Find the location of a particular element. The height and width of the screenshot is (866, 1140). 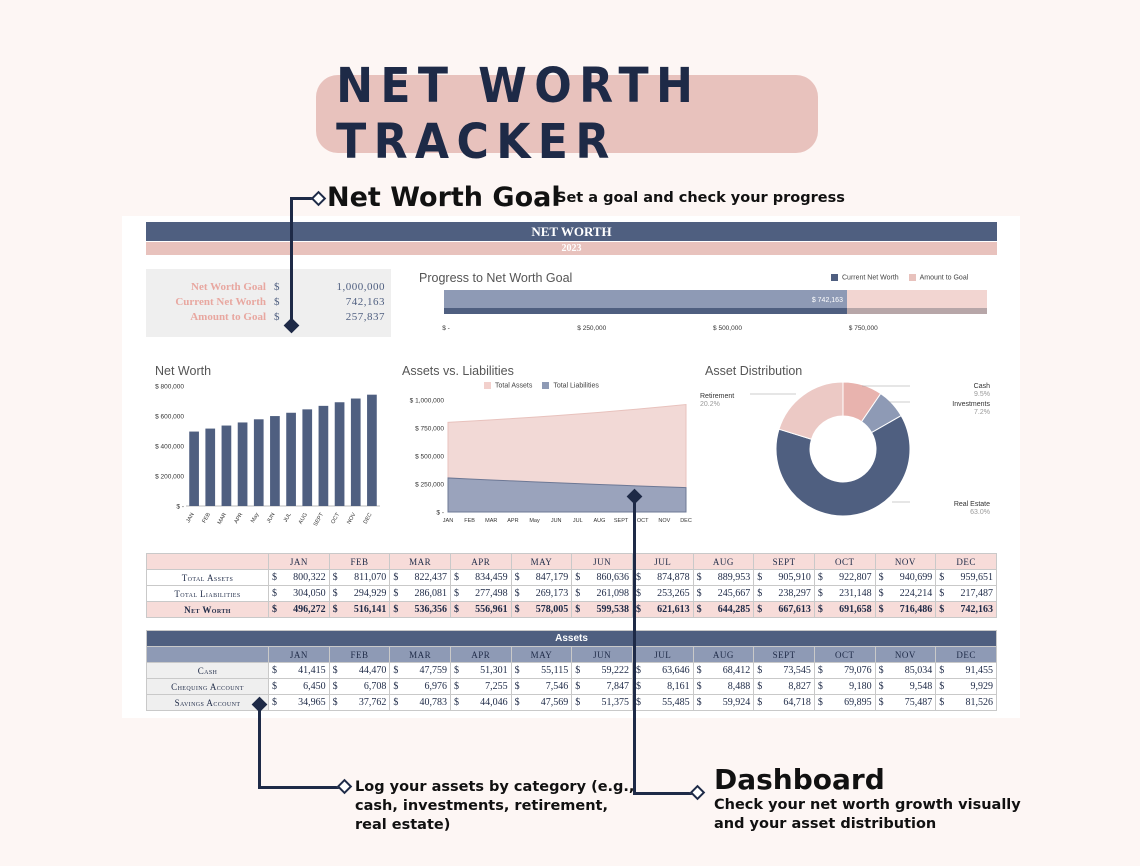

networth-y-tick: $ - is located at coordinates (180, 507).